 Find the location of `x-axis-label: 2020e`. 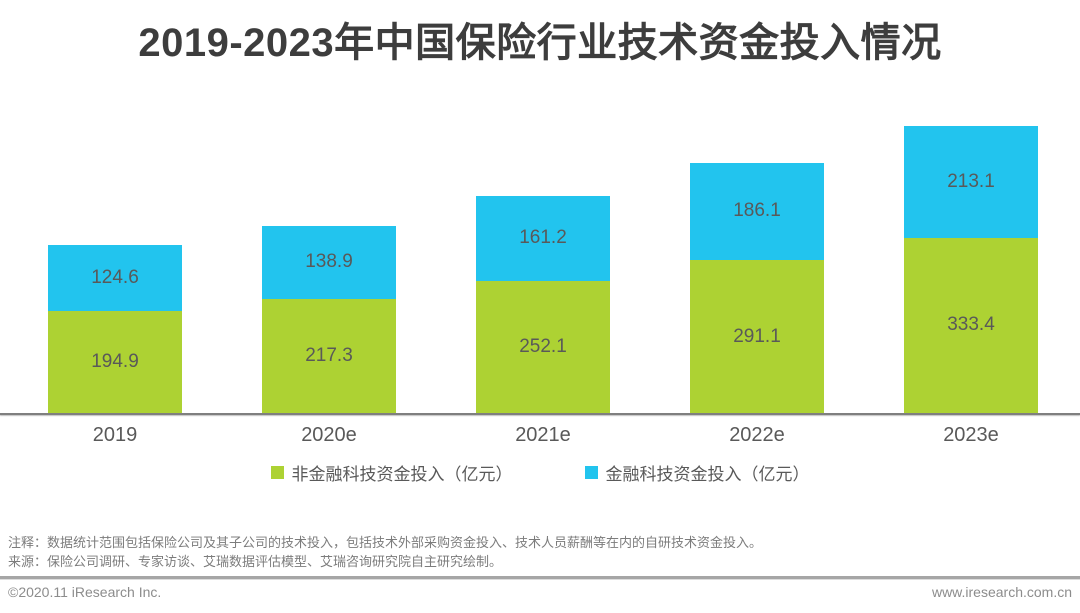

x-axis-label: 2020e is located at coordinates (329, 435).